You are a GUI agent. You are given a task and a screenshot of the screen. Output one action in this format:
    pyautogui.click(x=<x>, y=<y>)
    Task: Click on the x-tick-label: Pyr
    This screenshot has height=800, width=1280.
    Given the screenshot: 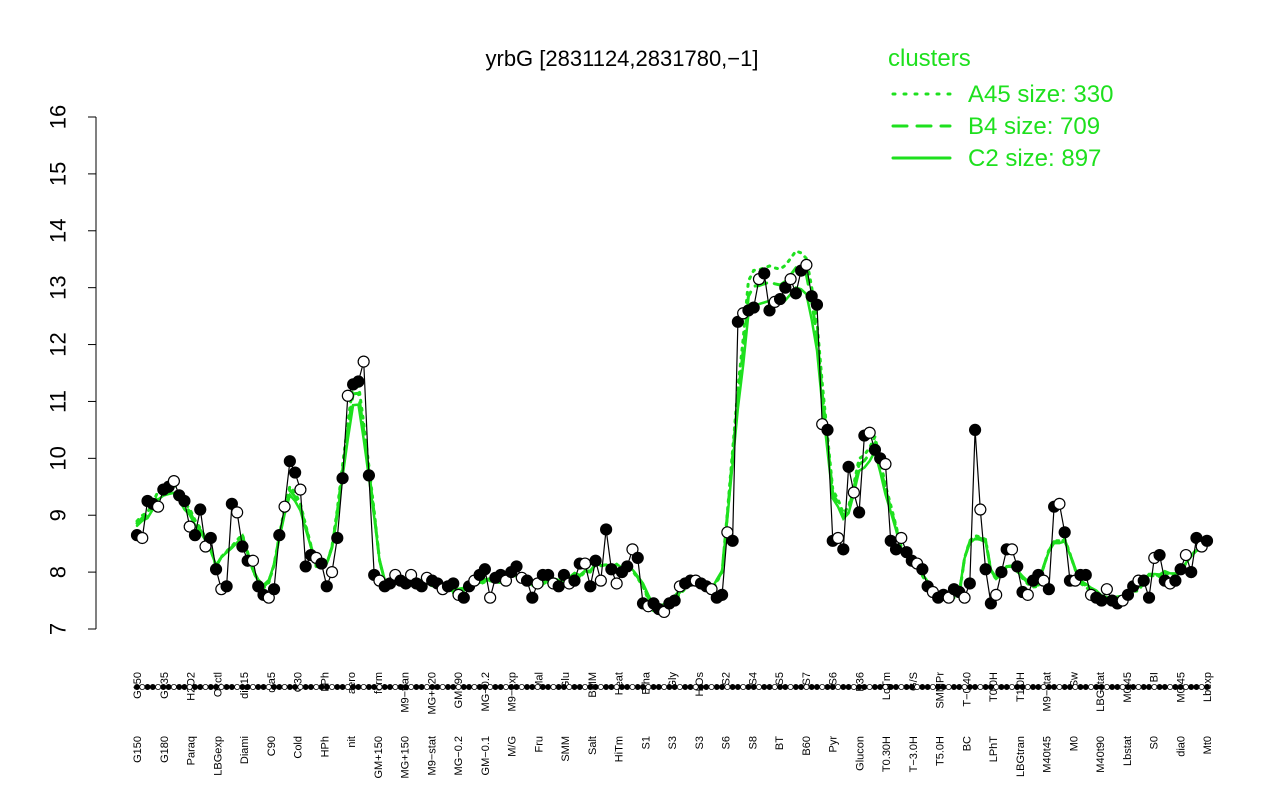 What is the action you would take?
    pyautogui.click(x=834, y=744)
    